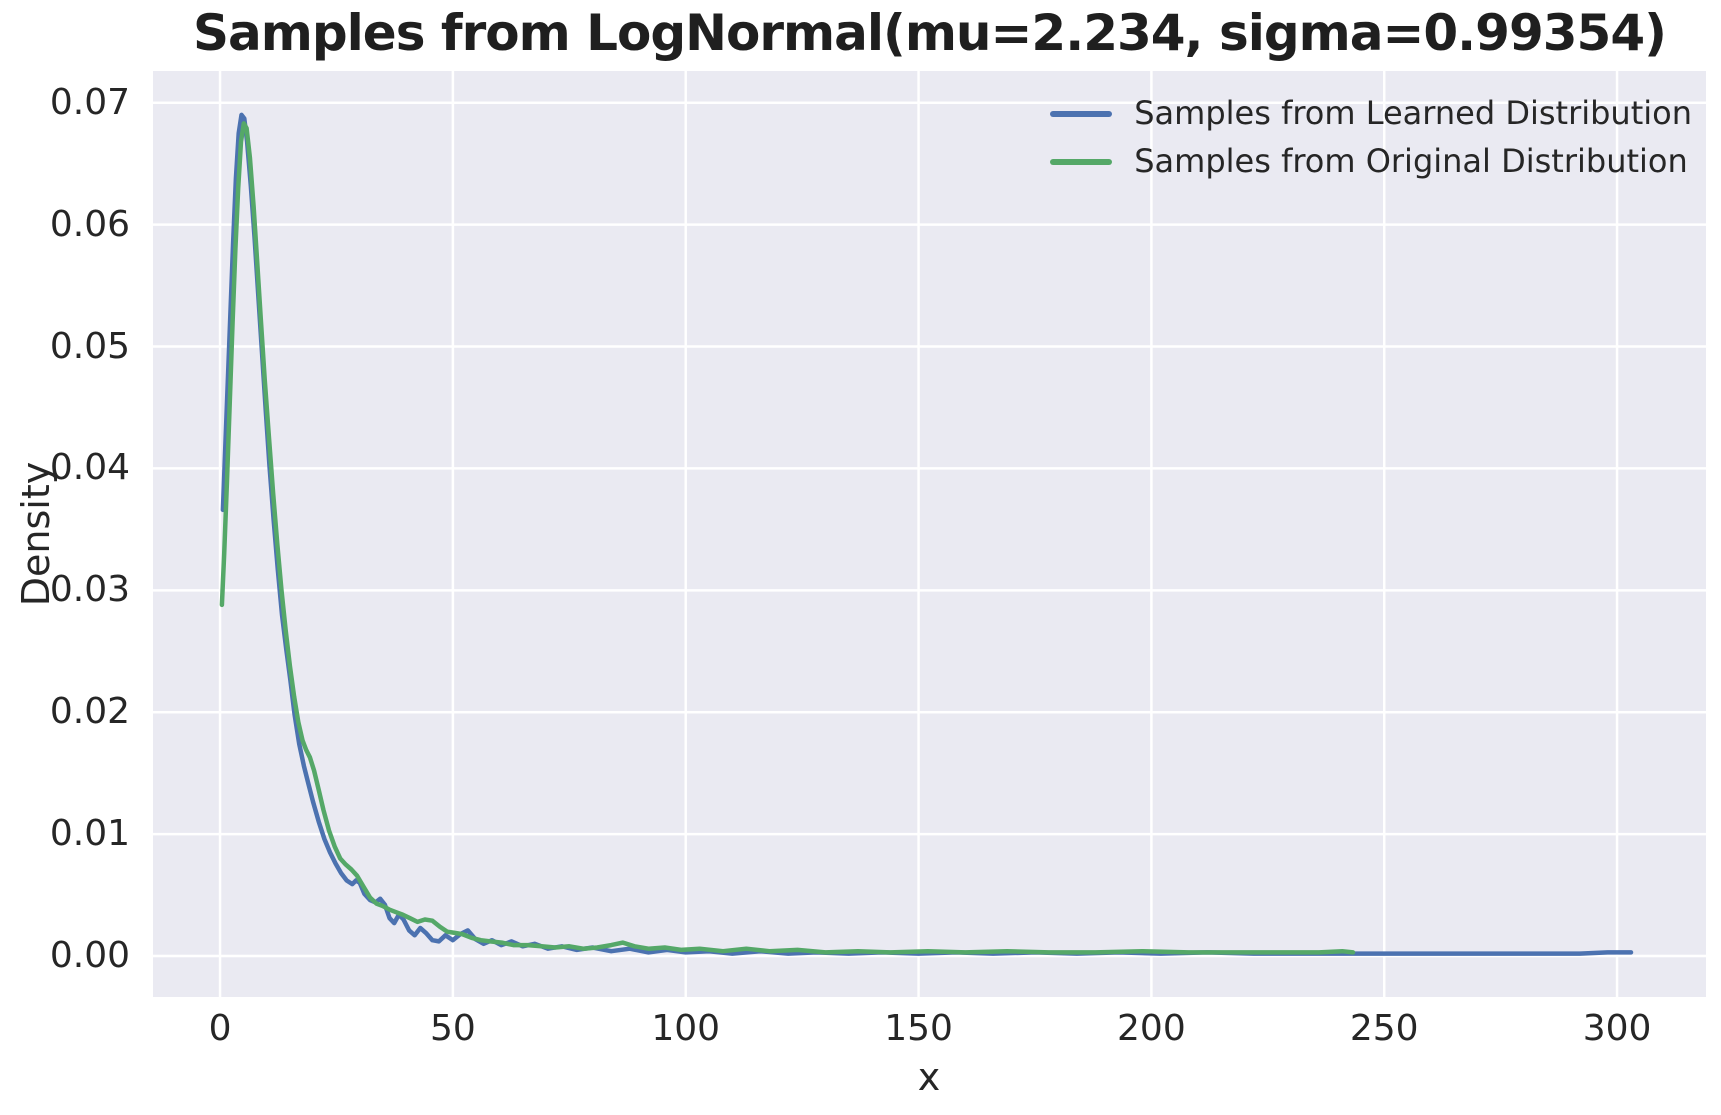  What do you see at coordinates (1617, 1028) in the screenshot?
I see `x-tick-label: 300` at bounding box center [1617, 1028].